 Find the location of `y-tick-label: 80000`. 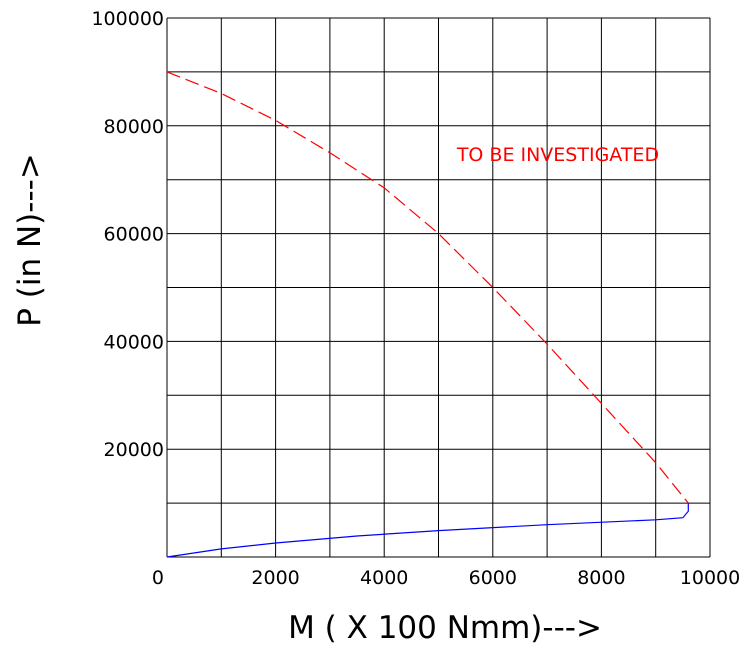

y-tick-label: 80000 is located at coordinates (134, 127).